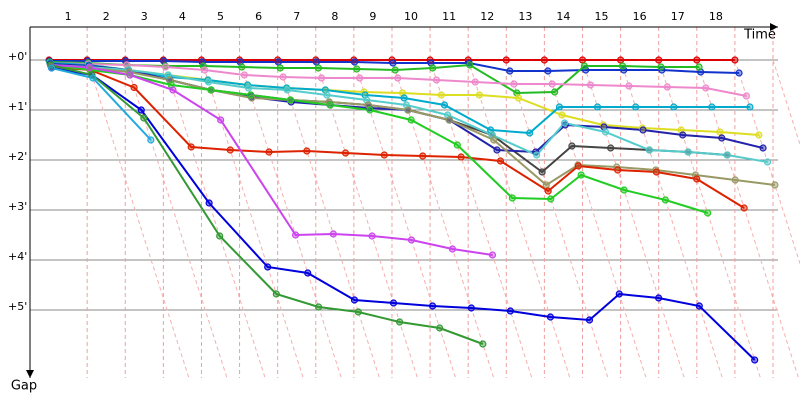  What do you see at coordinates (106, 16) in the screenshot?
I see `x-tick-label: 2` at bounding box center [106, 16].